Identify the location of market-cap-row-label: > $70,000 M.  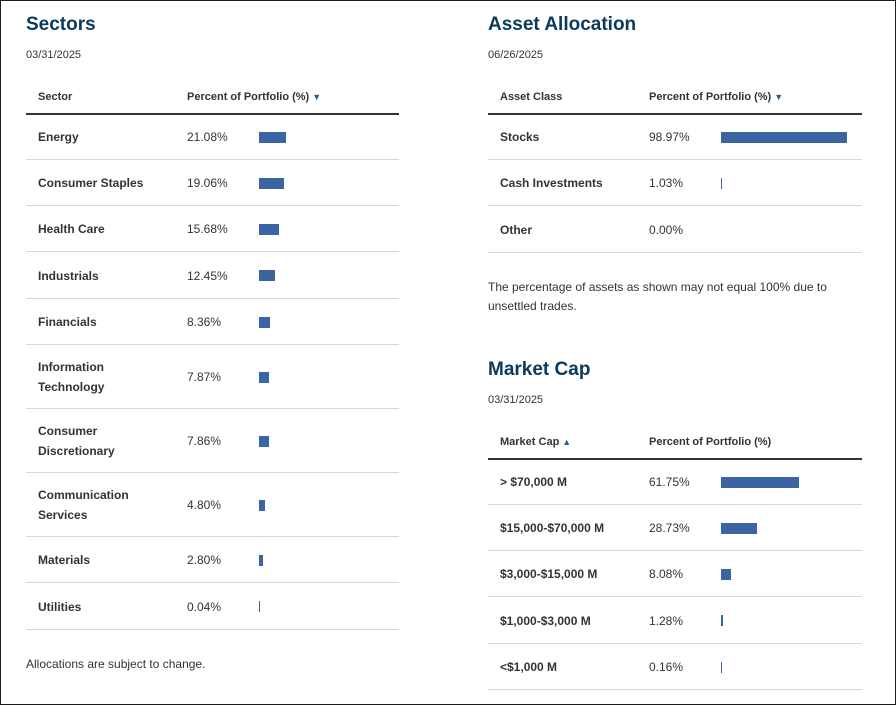
(534, 482).